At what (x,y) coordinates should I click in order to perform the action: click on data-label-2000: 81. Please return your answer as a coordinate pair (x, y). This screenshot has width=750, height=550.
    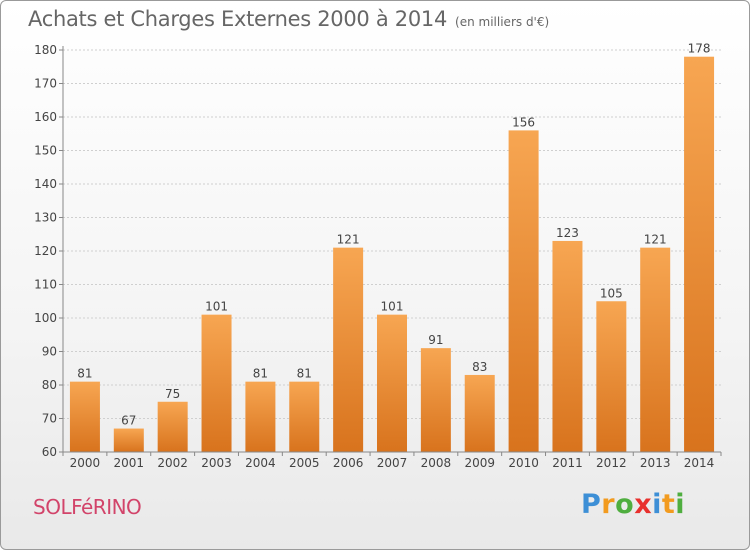
    Looking at the image, I should click on (84, 374).